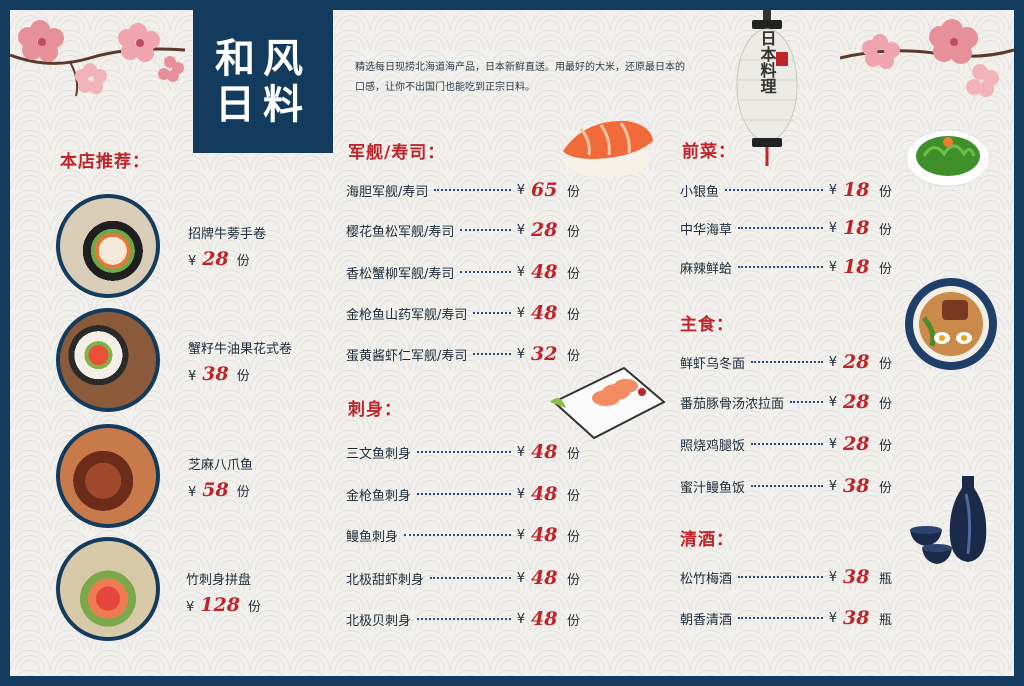  What do you see at coordinates (387, 192) in the screenshot?
I see `item-name: 海胆军舰/寿司` at bounding box center [387, 192].